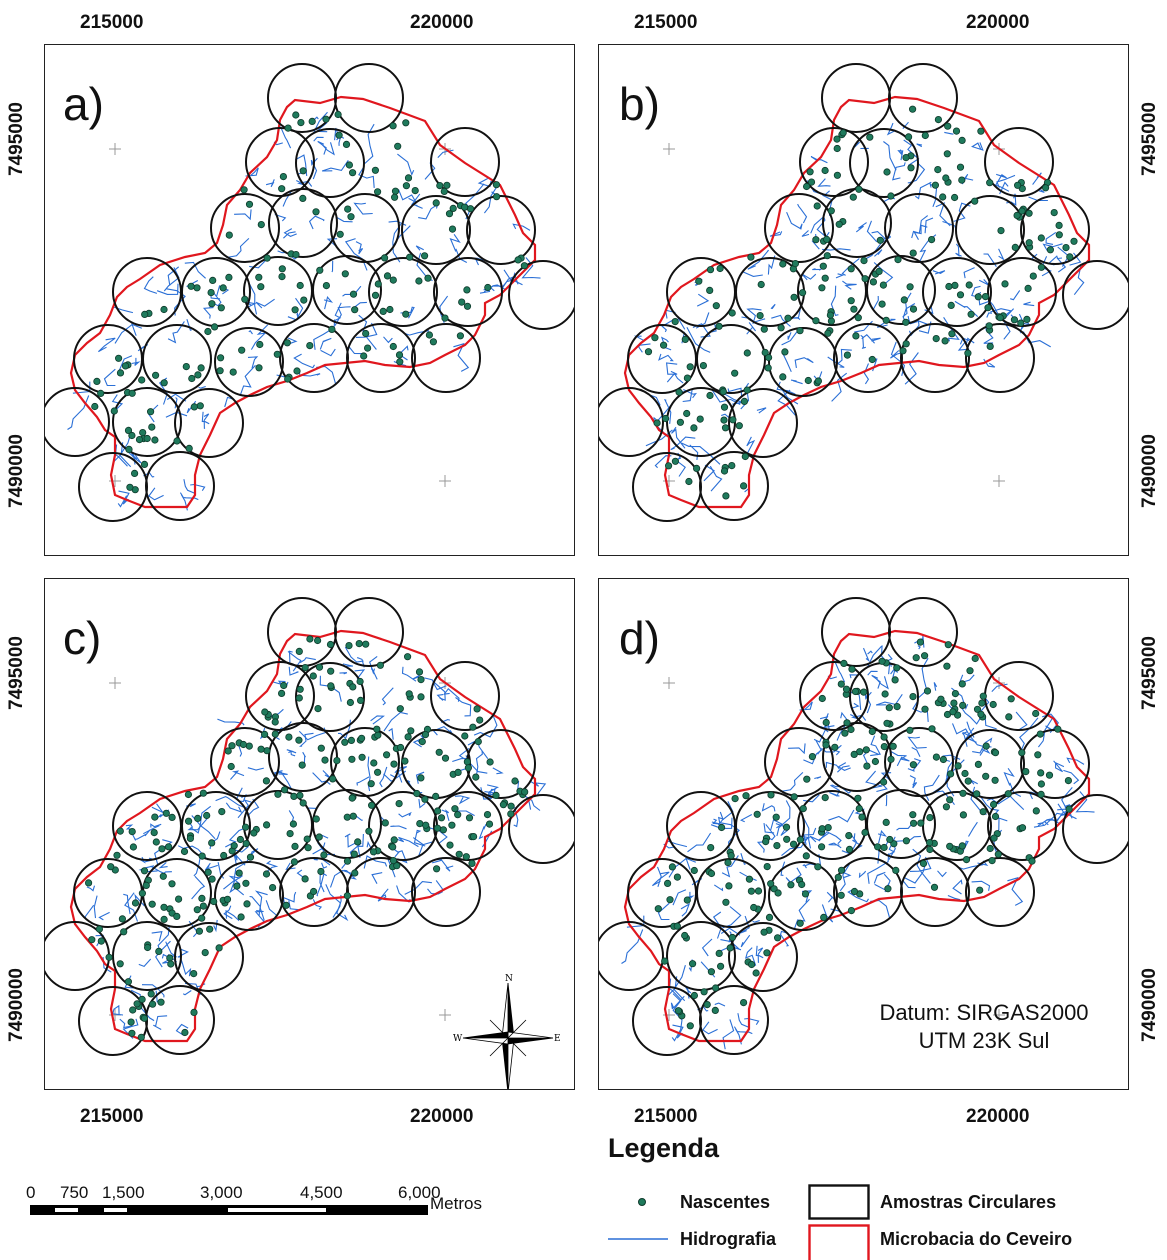 Image resolution: width=1167 pixels, height=1260 pixels. I want to click on compass-w: W, so click(458, 1039).